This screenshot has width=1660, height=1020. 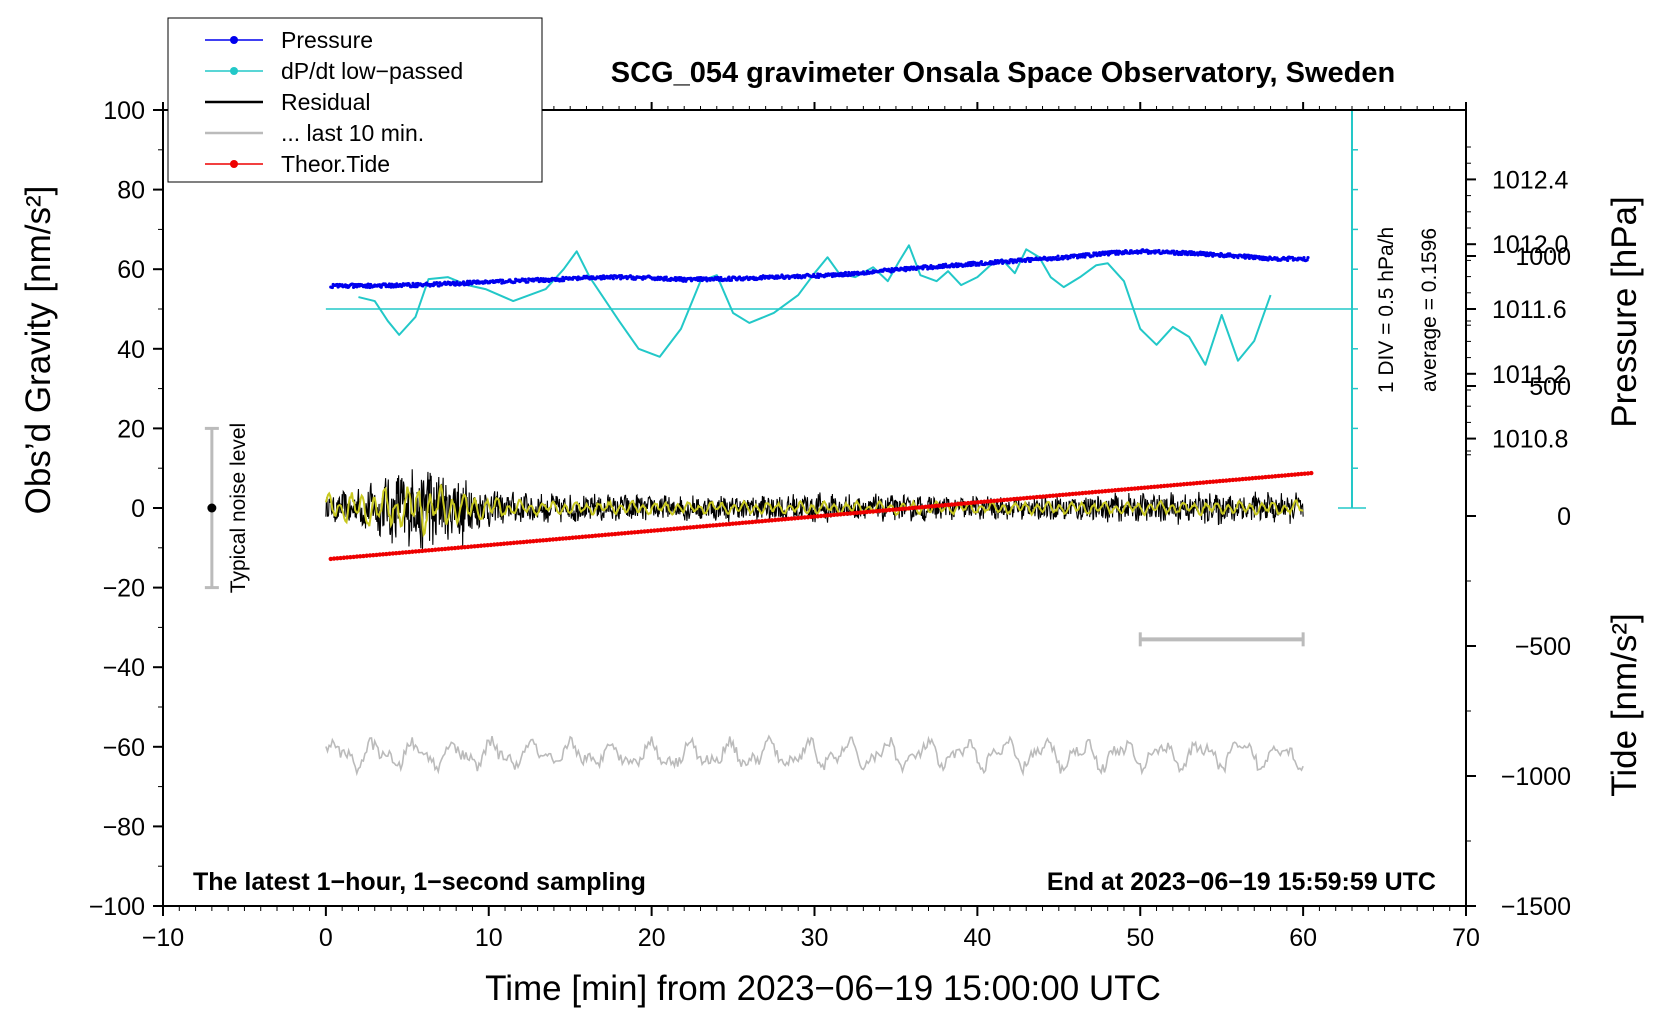 What do you see at coordinates (1241, 882) in the screenshot?
I see `annotation-bottom-right: End at 2023−06−19 15:59:59 UTC` at bounding box center [1241, 882].